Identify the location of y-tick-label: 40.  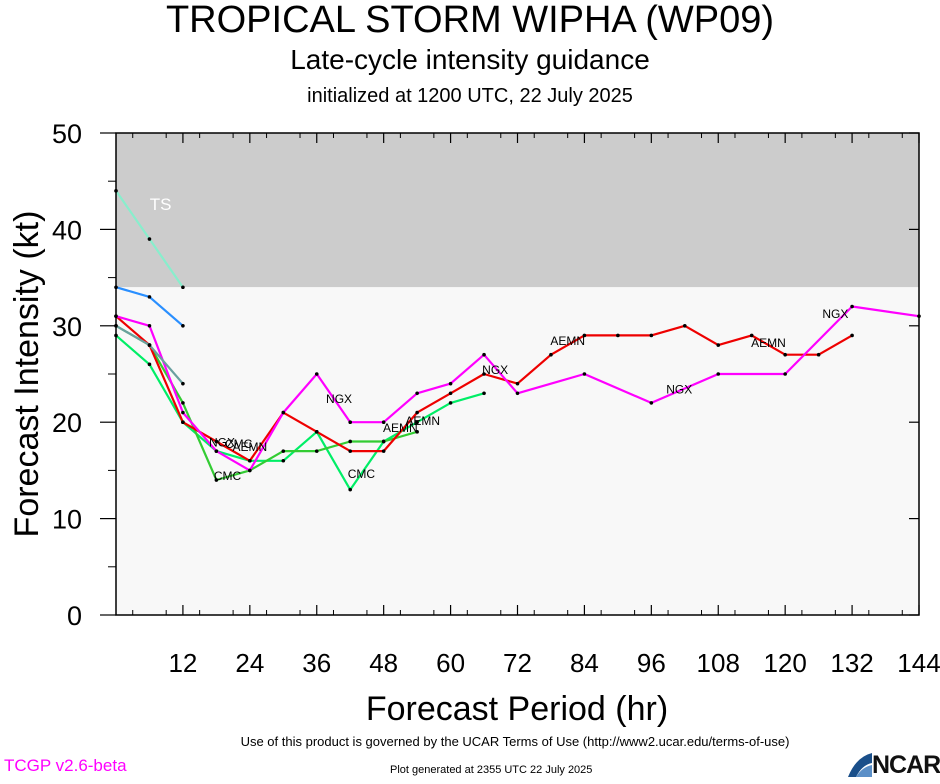
(67, 230).